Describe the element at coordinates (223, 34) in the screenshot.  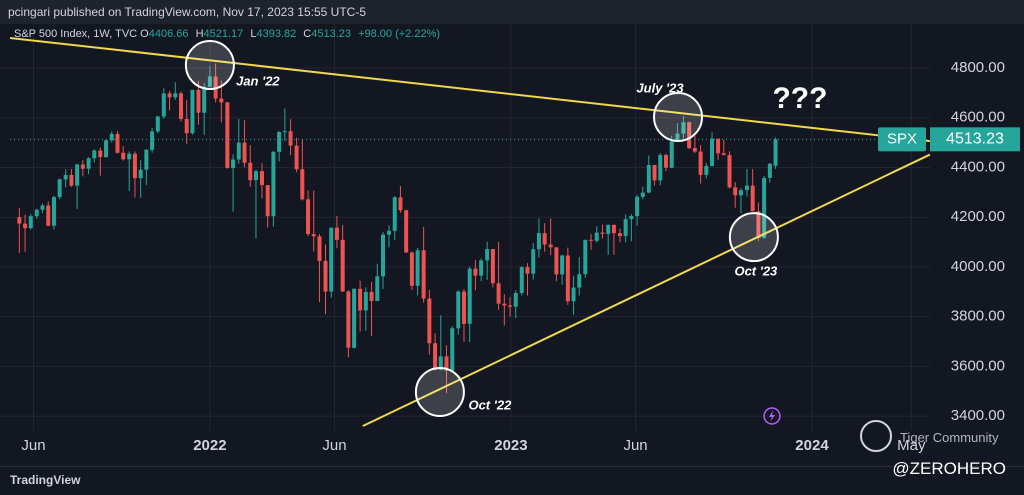
I see `legend-high: 4521.17` at that location.